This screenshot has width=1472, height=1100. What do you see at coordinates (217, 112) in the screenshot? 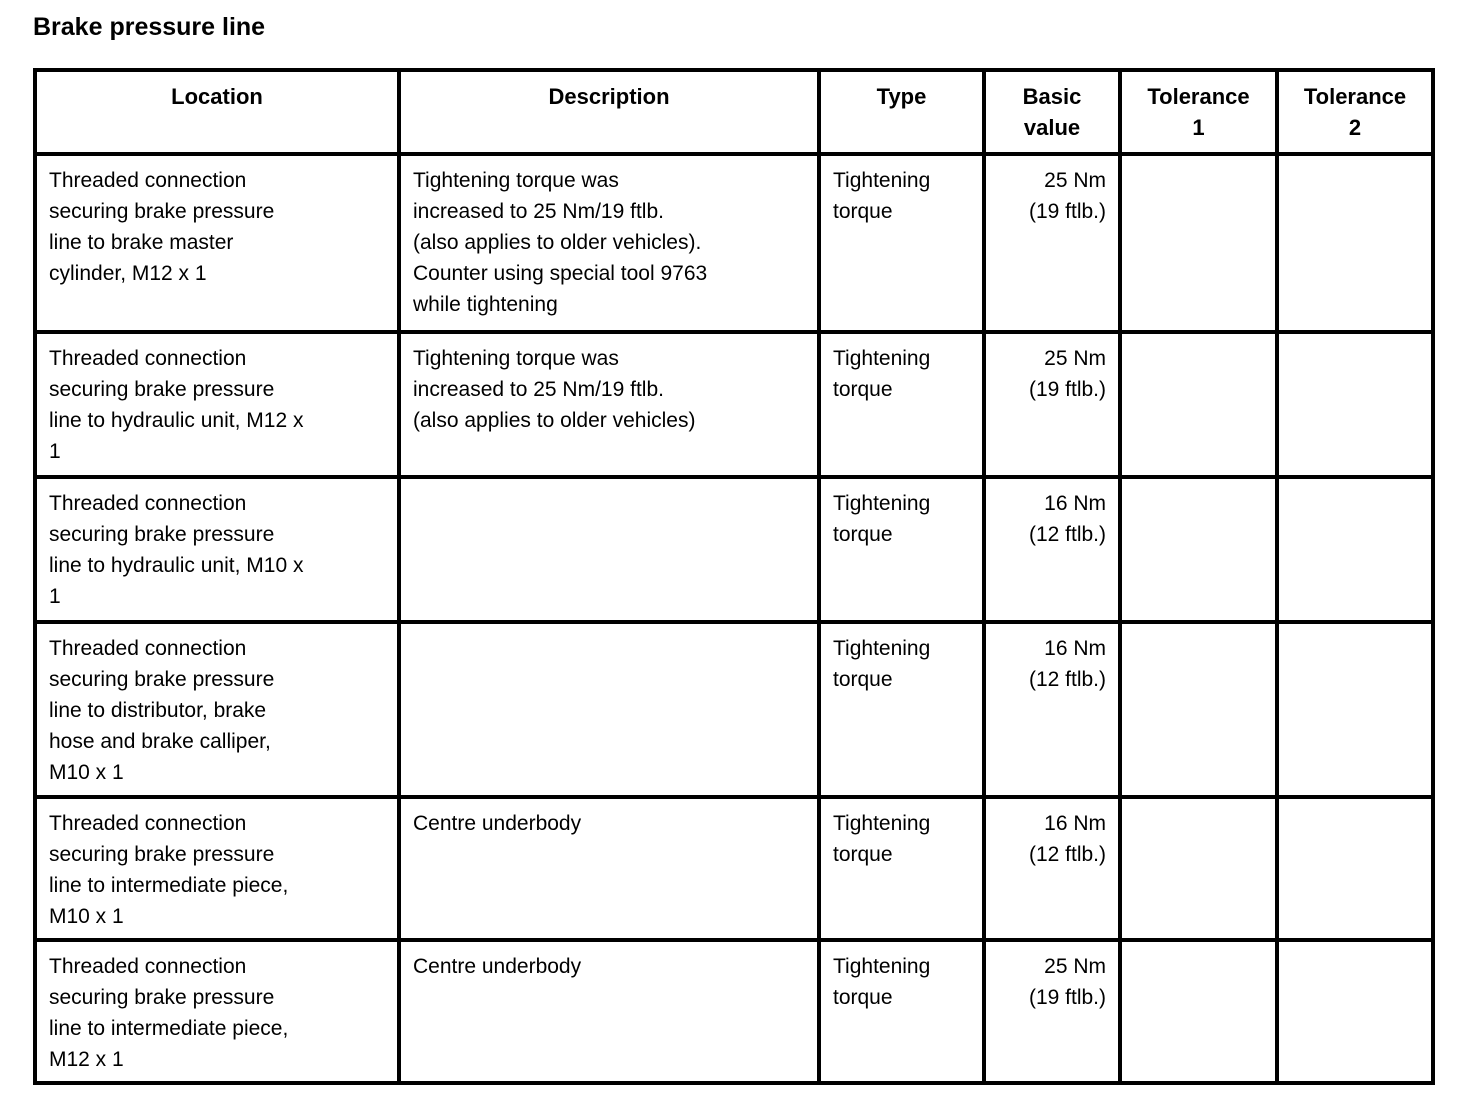
I see `header-location: Location` at bounding box center [217, 112].